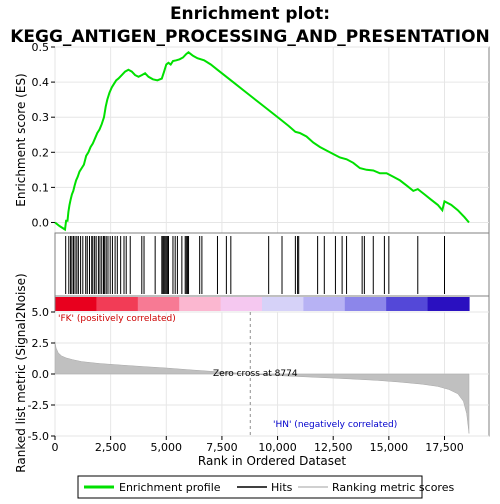  Describe the element at coordinates (222, 447) in the screenshot. I see `x-tick-label: 7,500` at that location.